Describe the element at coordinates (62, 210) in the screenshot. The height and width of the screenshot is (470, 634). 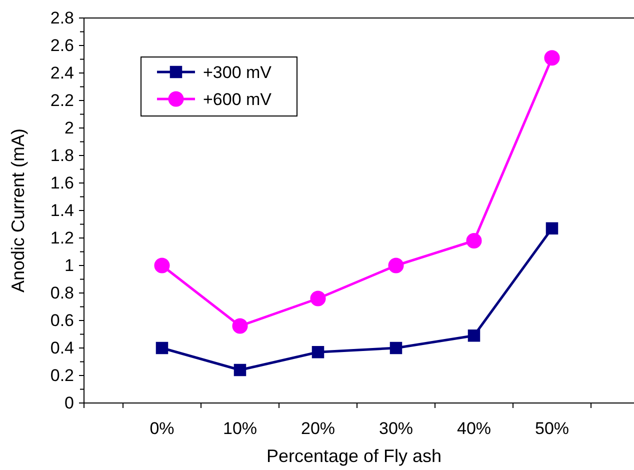
I see `y-tick-label: 1.4` at that location.